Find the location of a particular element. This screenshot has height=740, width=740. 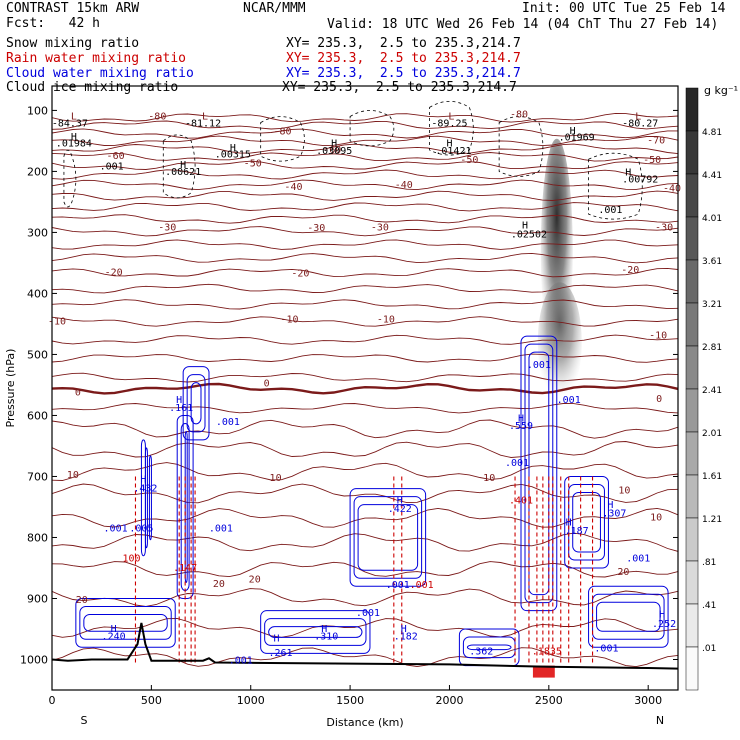

temperature-contour-label: -20 is located at coordinates (114, 272).